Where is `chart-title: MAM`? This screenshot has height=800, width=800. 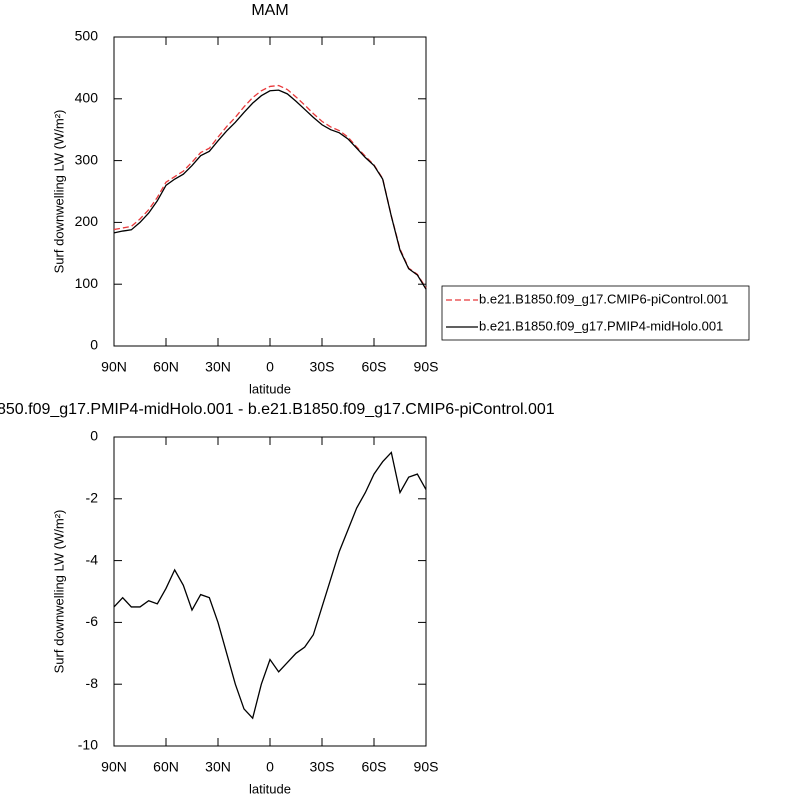
chart-title: MAM is located at coordinates (269, 10).